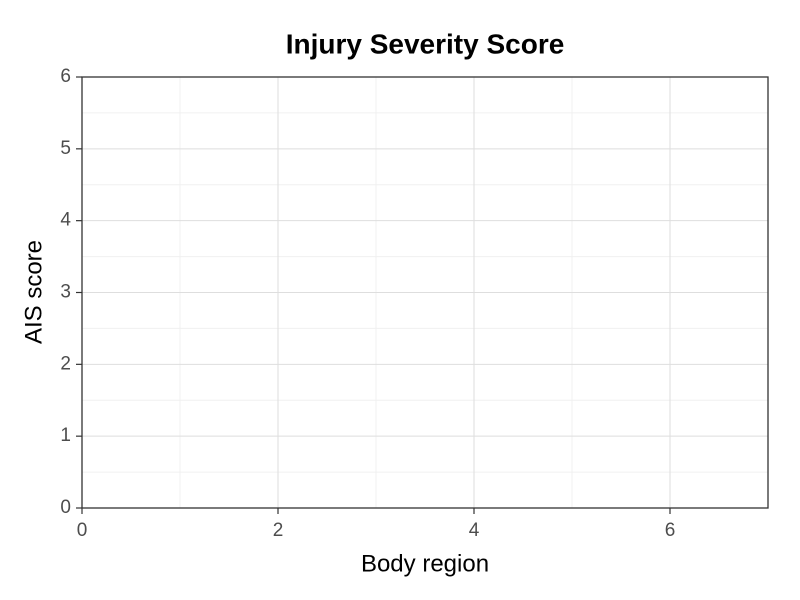 The height and width of the screenshot is (600, 800). Describe the element at coordinates (65, 363) in the screenshot. I see `y-tick-label: 2` at that location.